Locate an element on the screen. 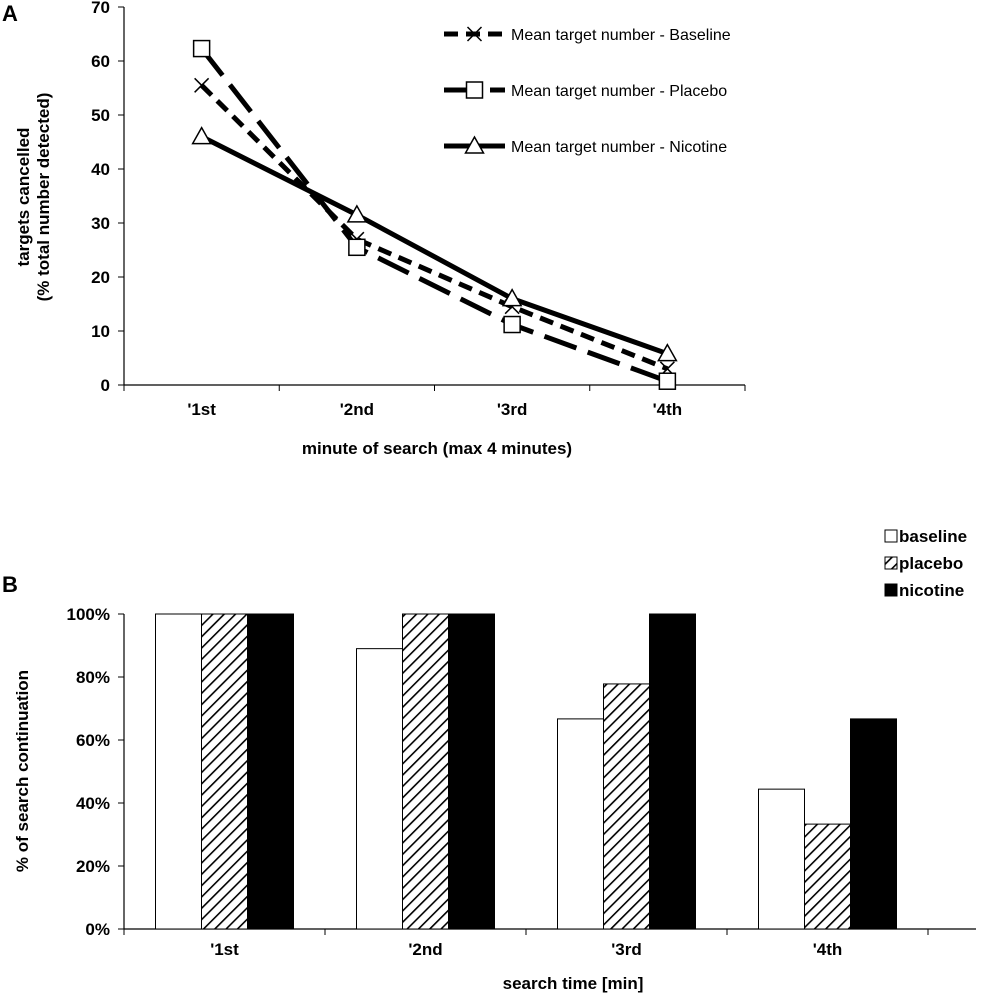 This screenshot has height=995, width=981. panel-a-ylabel-line2: (% total number detected) is located at coordinates (43, 197).